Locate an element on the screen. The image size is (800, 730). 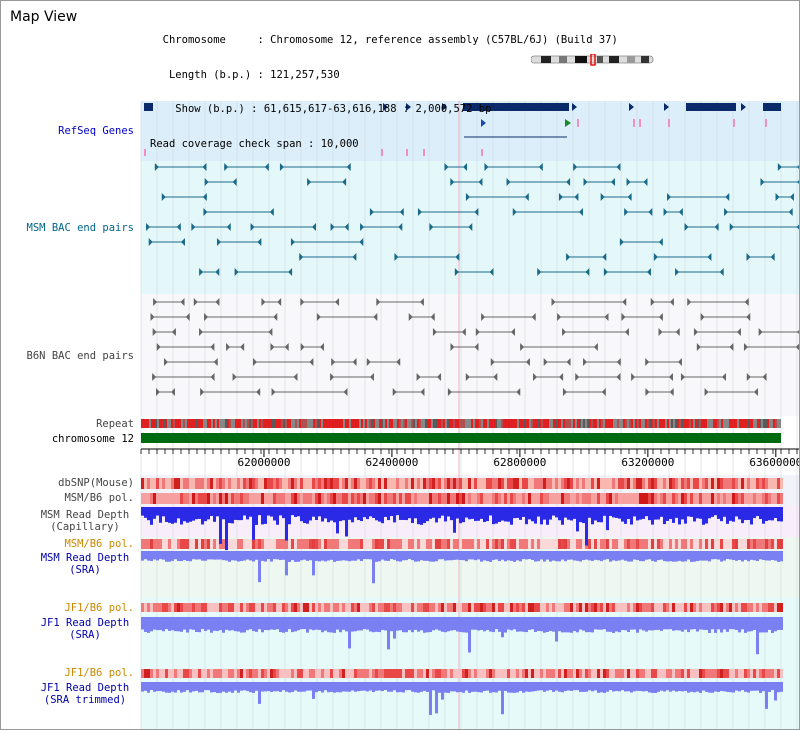
chromosome-ideogram is located at coordinates (593, 60).